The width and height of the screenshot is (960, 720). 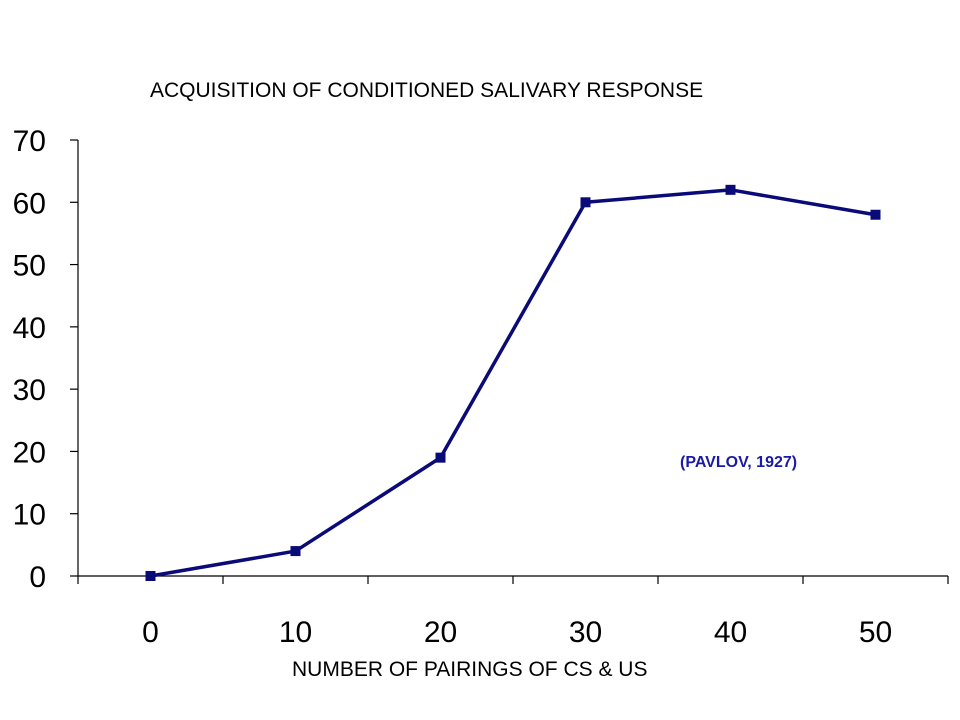 What do you see at coordinates (29, 452) in the screenshot?
I see `y-tick-label: 20` at bounding box center [29, 452].